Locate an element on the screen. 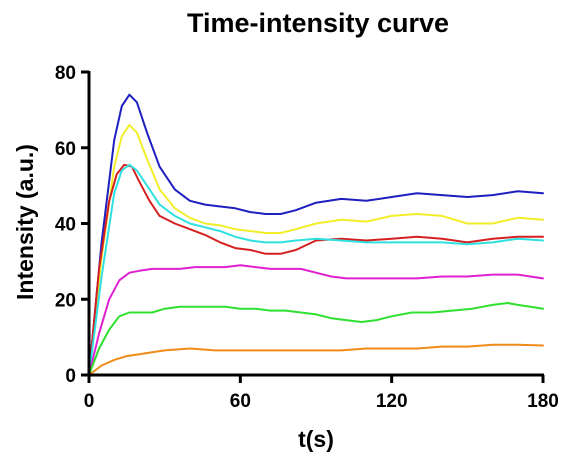 This screenshot has height=461, width=567. x-tick-label: 180 is located at coordinates (543, 401).